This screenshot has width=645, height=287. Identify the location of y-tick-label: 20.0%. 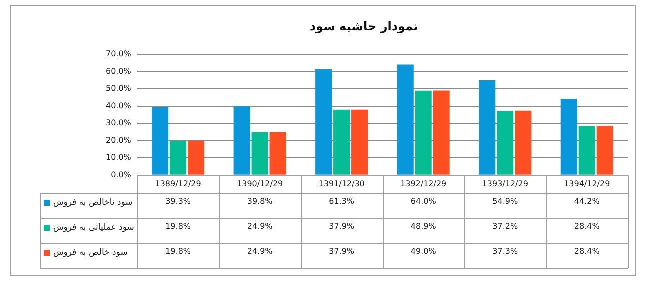
(119, 140).